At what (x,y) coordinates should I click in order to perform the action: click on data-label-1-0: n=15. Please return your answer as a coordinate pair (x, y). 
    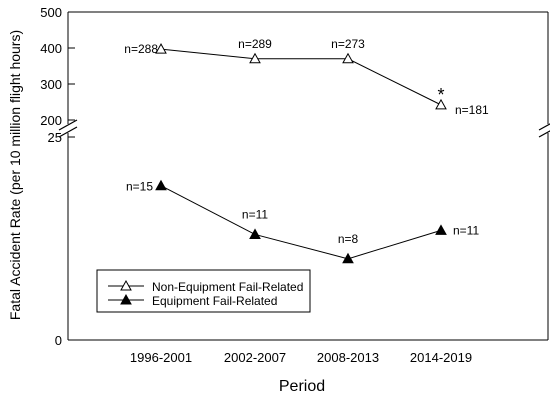
    Looking at the image, I should click on (139, 187).